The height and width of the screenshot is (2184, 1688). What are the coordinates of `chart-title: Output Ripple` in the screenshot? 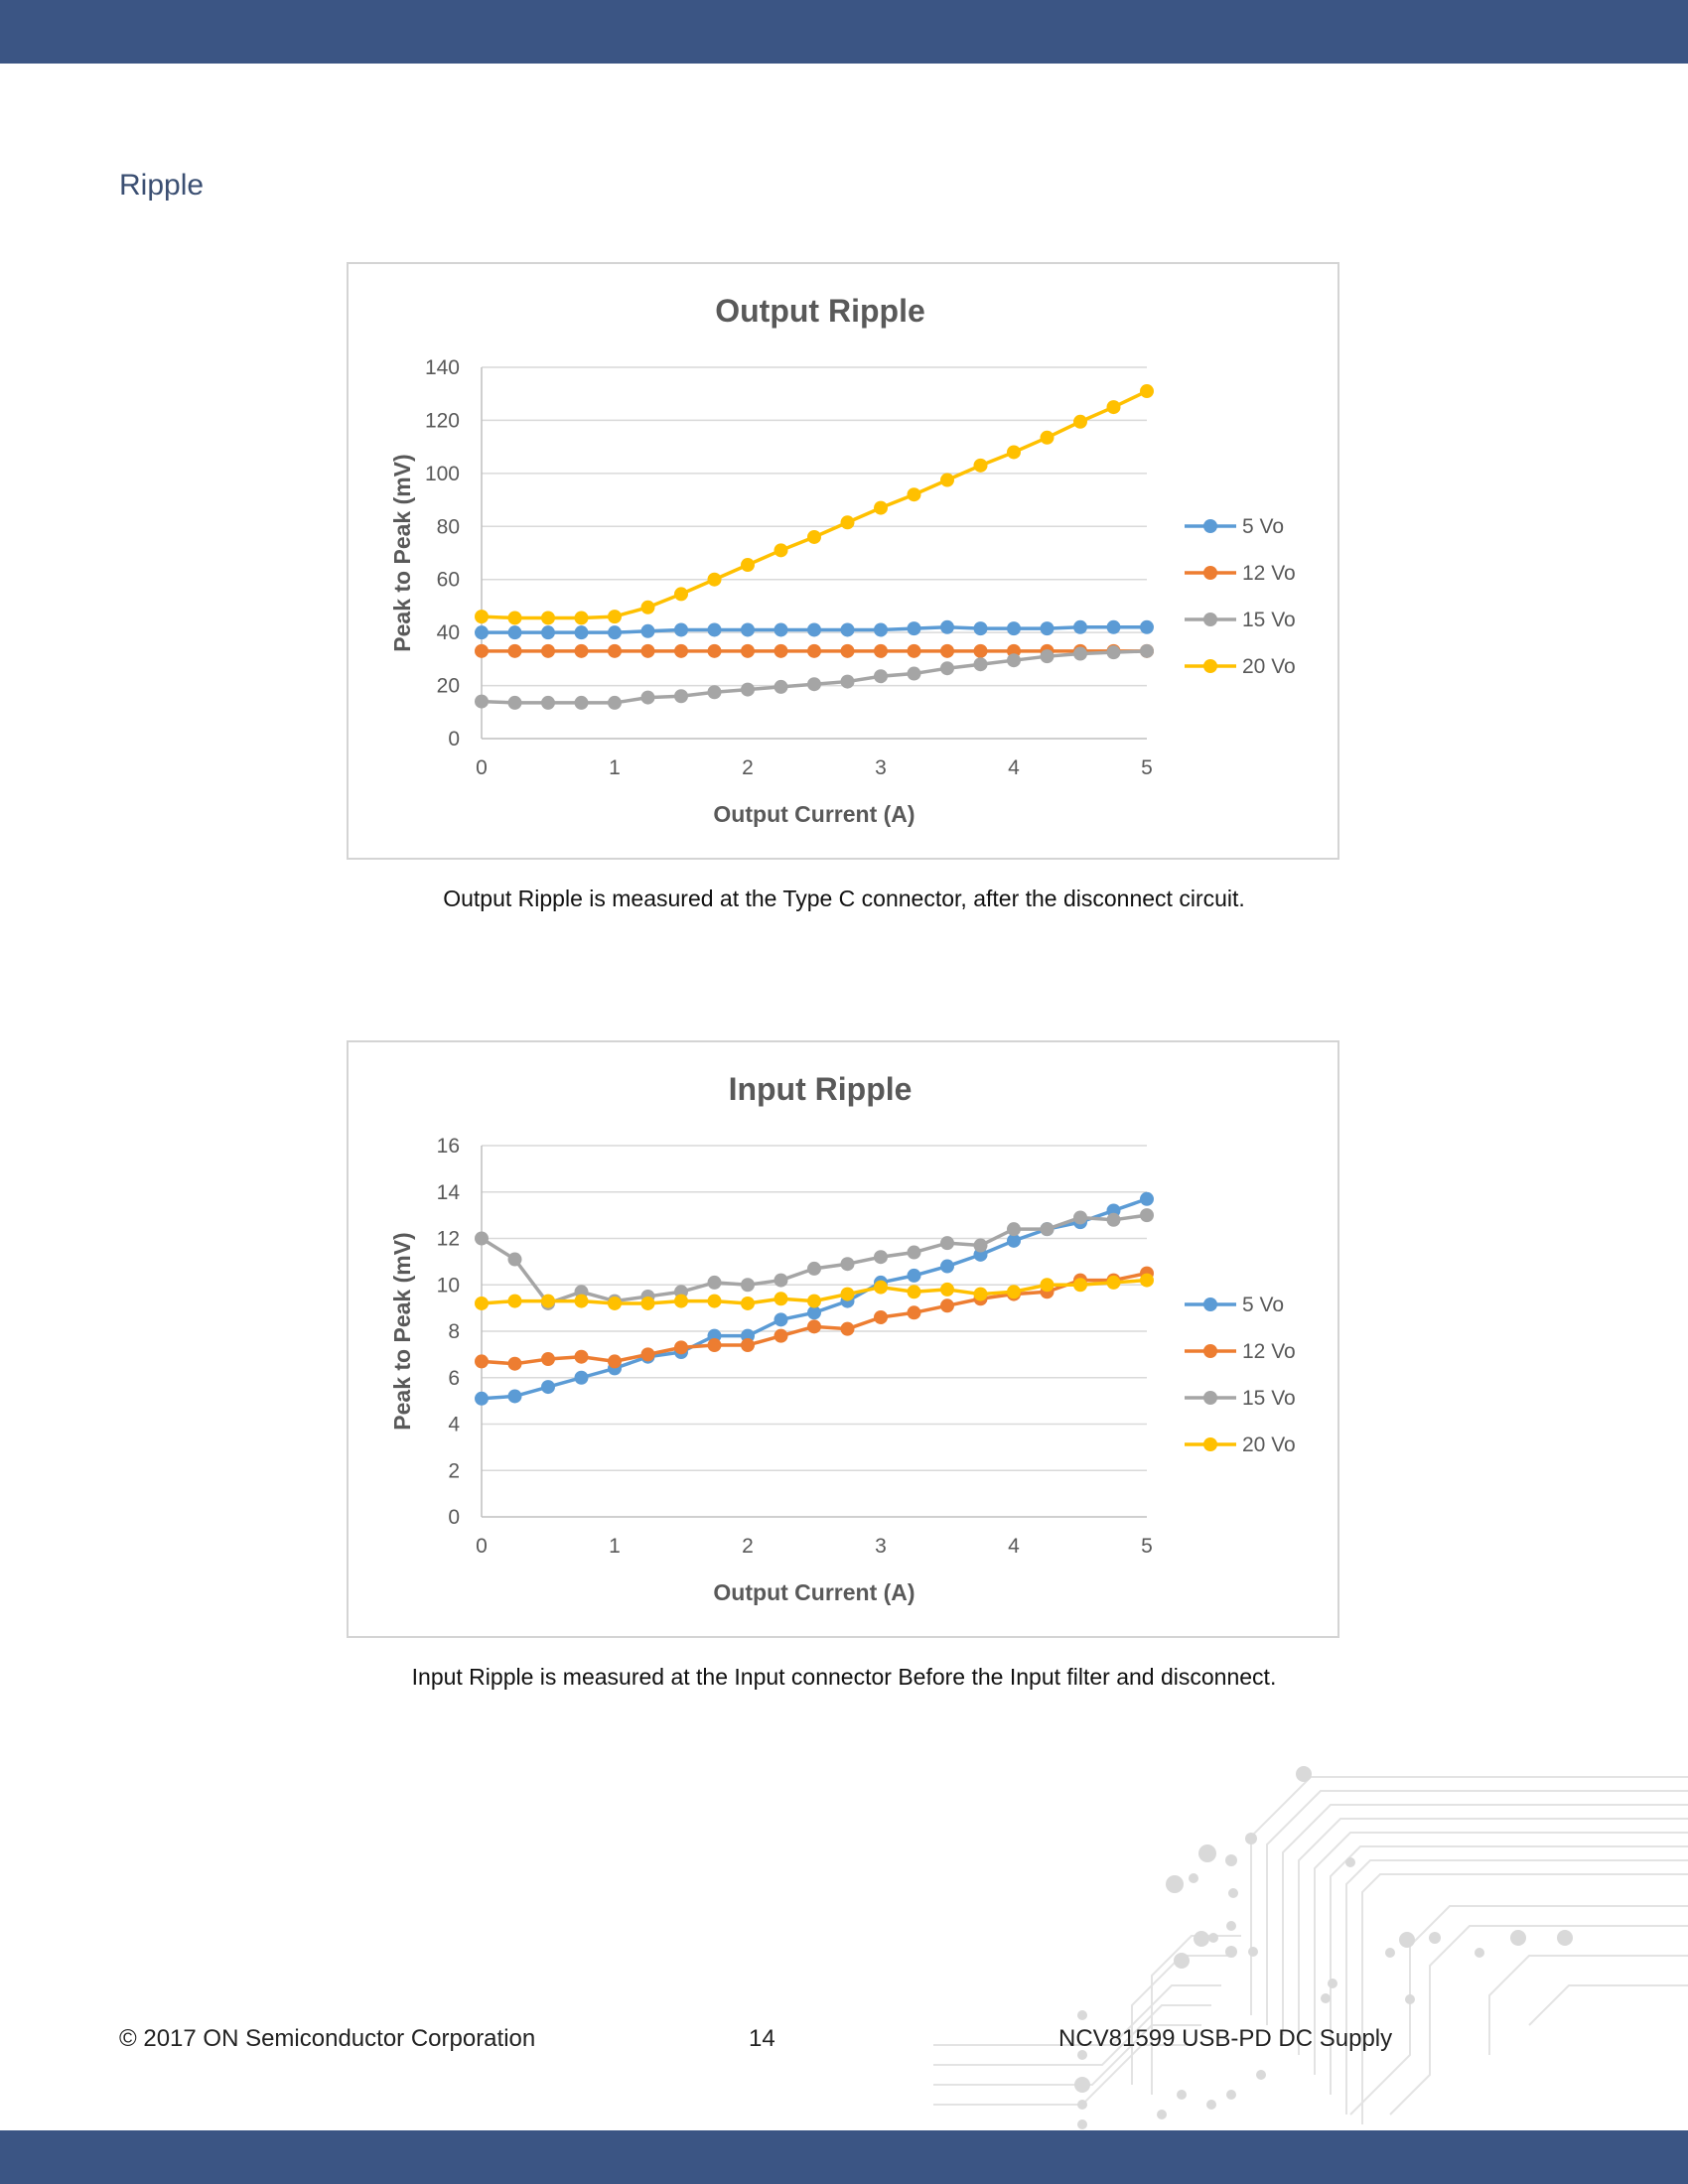 It's located at (820, 311).